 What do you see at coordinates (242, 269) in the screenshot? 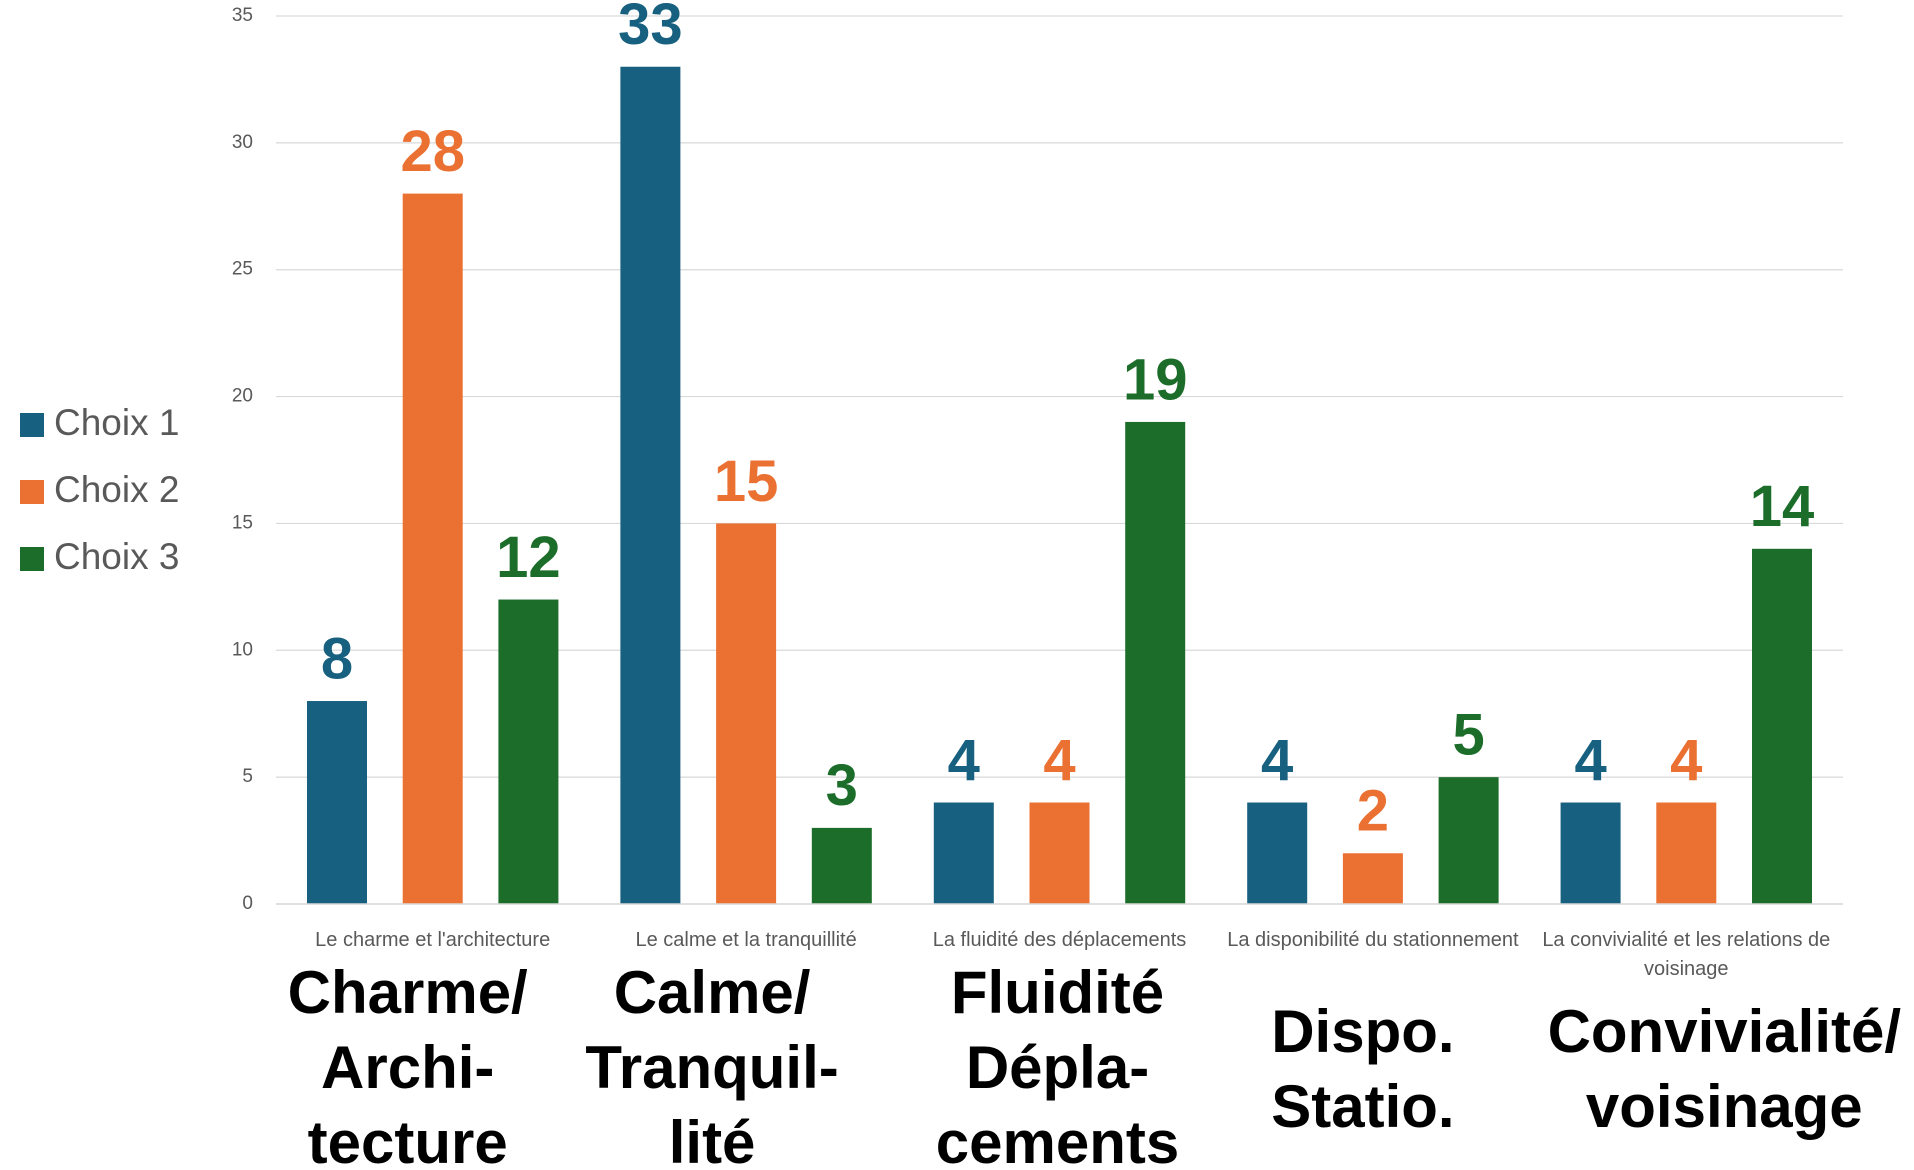
I see `y-tick-label: 25` at bounding box center [242, 269].